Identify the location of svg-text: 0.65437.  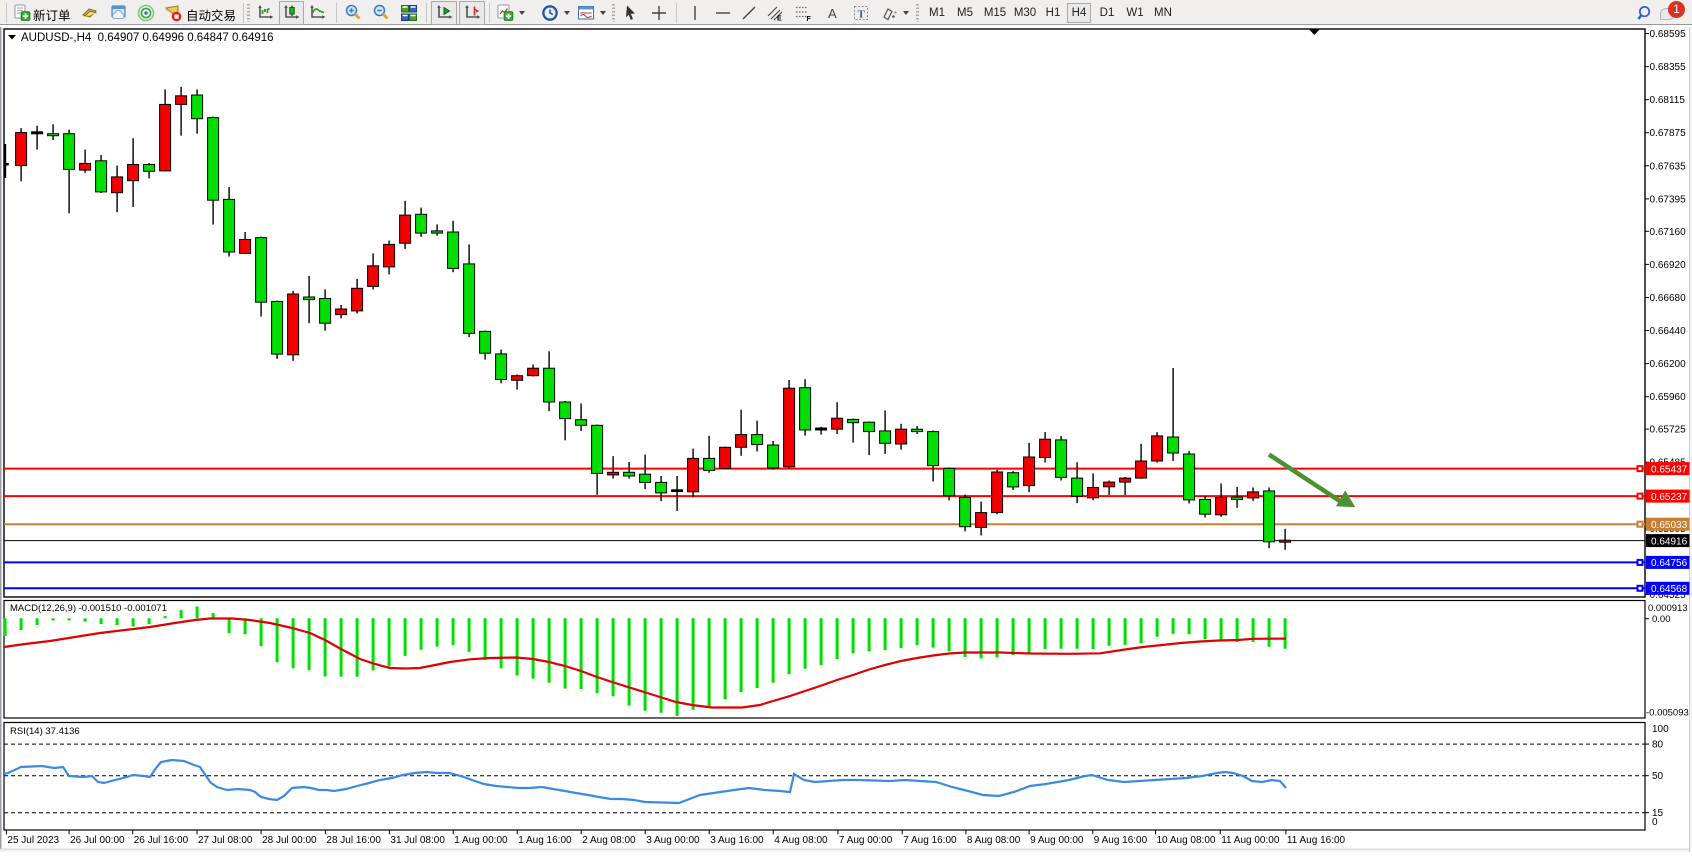
(1669, 469).